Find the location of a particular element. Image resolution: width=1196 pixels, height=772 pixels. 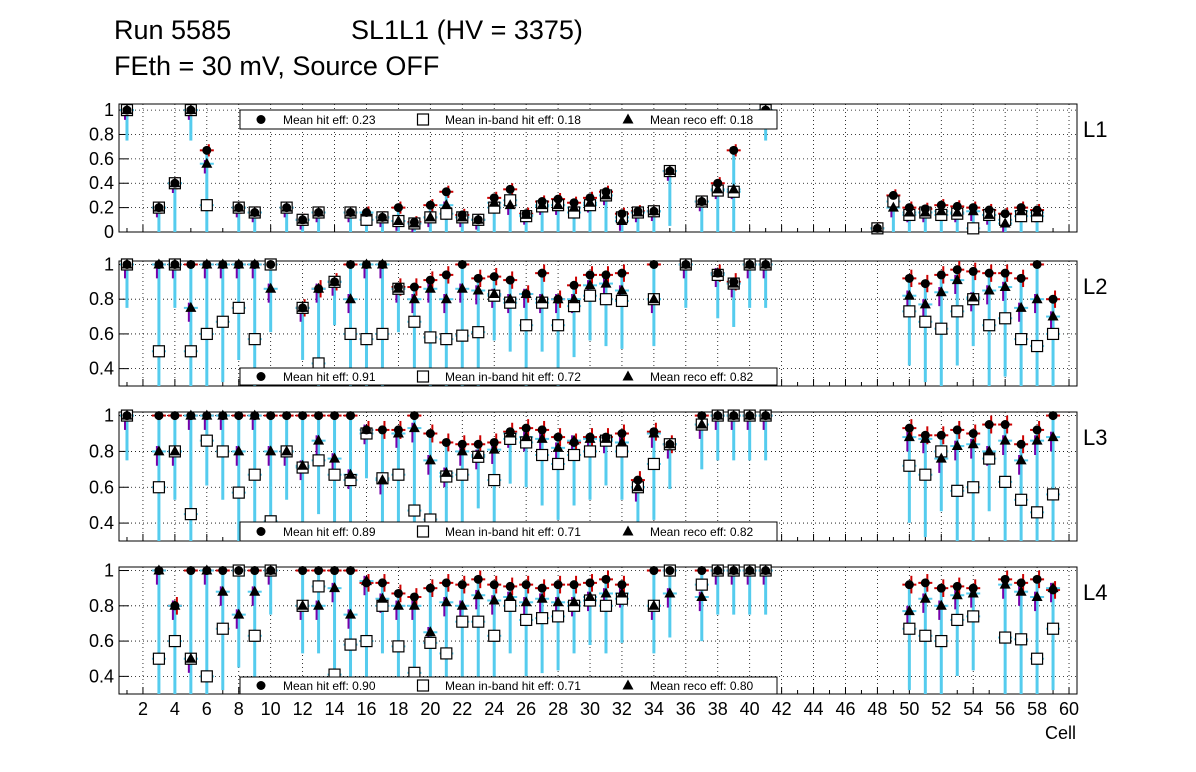

x-tick-label: 32 is located at coordinates (622, 709).